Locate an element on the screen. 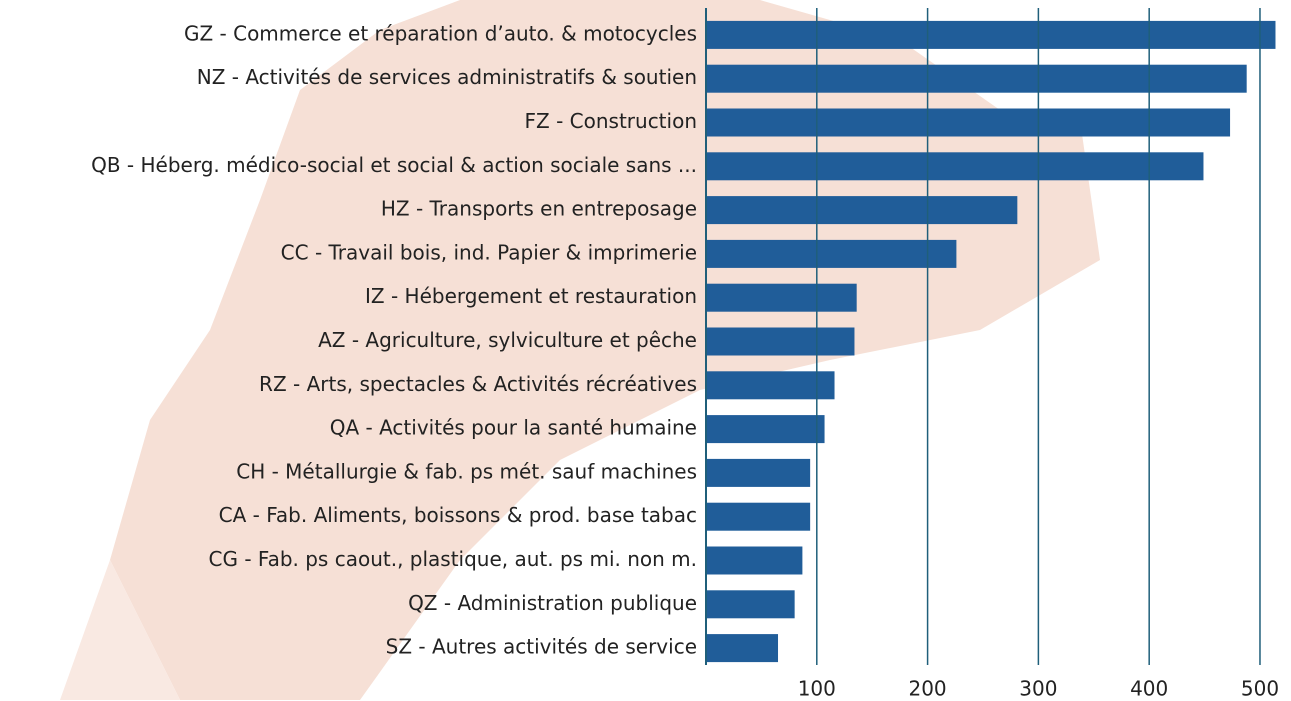  x-tick-label: 400 is located at coordinates (1149, 689).